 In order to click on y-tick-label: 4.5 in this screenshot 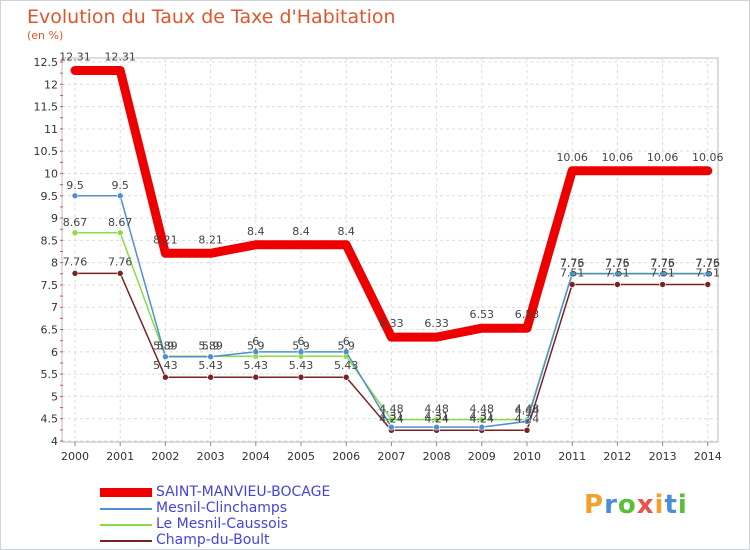, I will do `click(50, 419)`.